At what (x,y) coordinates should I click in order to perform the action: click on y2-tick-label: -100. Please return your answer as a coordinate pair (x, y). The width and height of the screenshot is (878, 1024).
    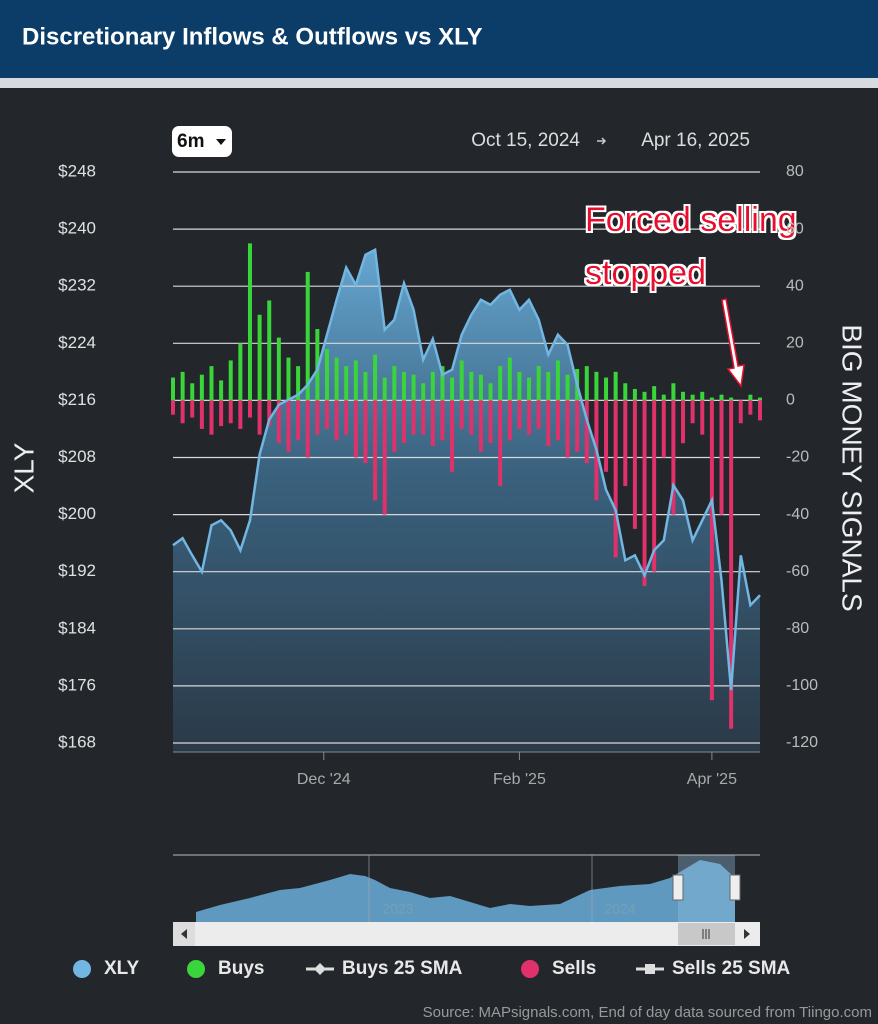
    Looking at the image, I should click on (802, 685).